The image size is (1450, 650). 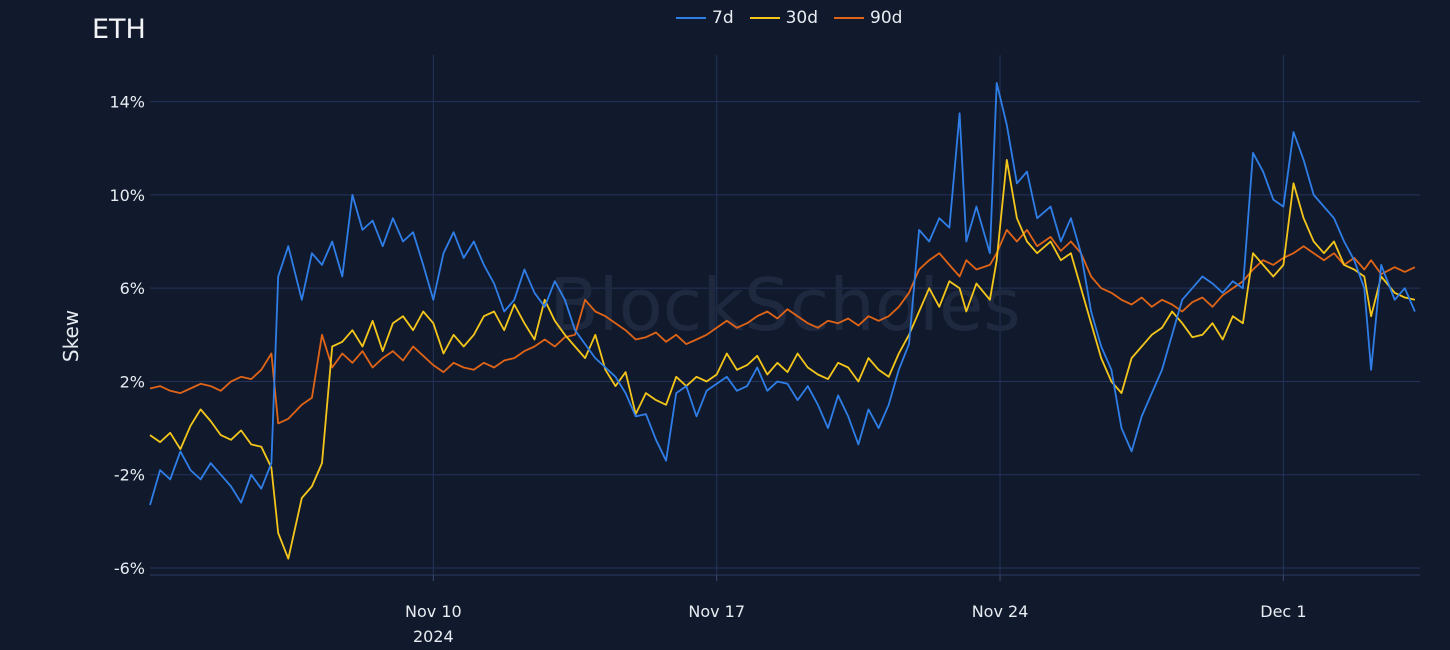 What do you see at coordinates (849, 18) in the screenshot?
I see `legend-swatch-90d` at bounding box center [849, 18].